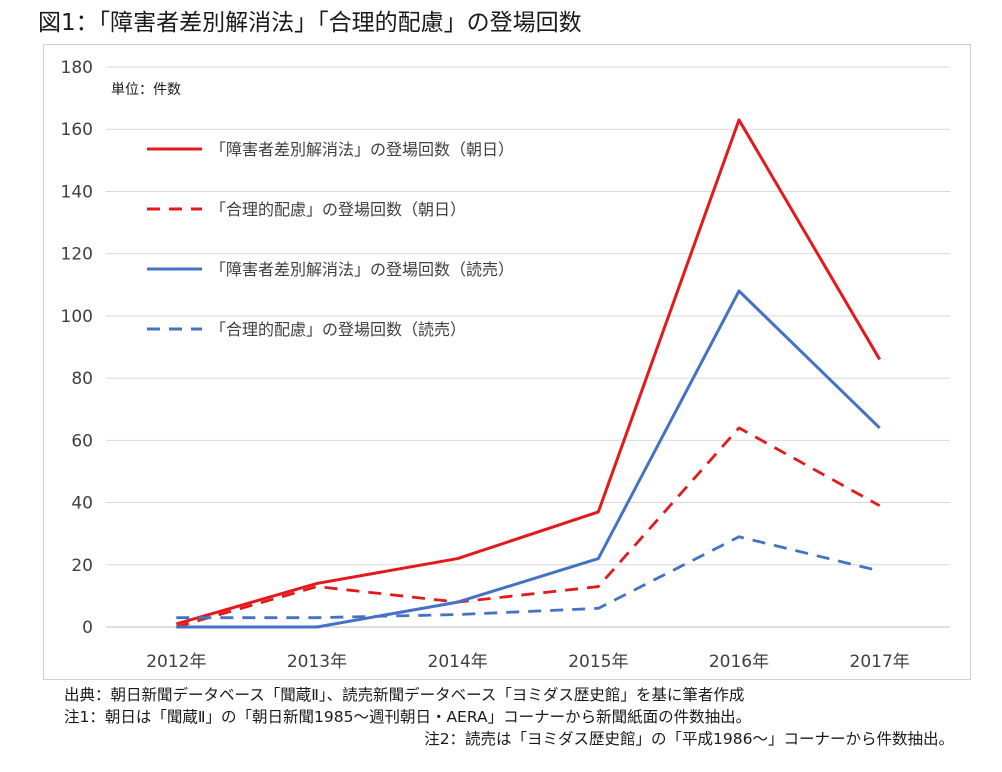 The image size is (1002, 772). Describe the element at coordinates (82, 566) in the screenshot. I see `y-tick-label: 20` at that location.